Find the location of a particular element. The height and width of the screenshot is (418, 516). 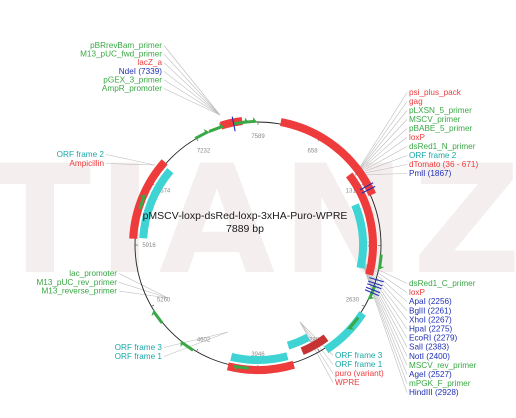

feature-label: lac_promoter is located at coordinates (93, 273).